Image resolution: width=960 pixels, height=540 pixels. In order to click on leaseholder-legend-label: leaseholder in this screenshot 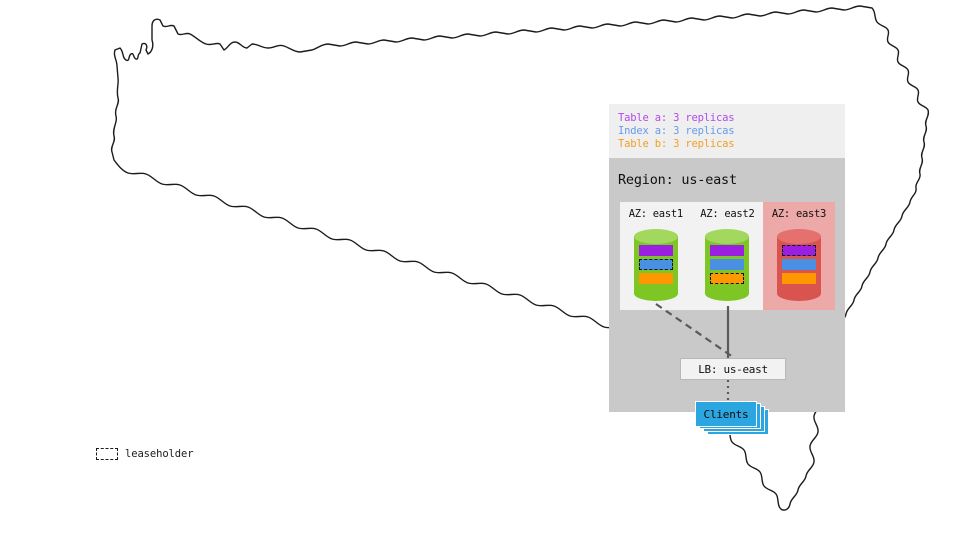, I will do `click(159, 454)`.